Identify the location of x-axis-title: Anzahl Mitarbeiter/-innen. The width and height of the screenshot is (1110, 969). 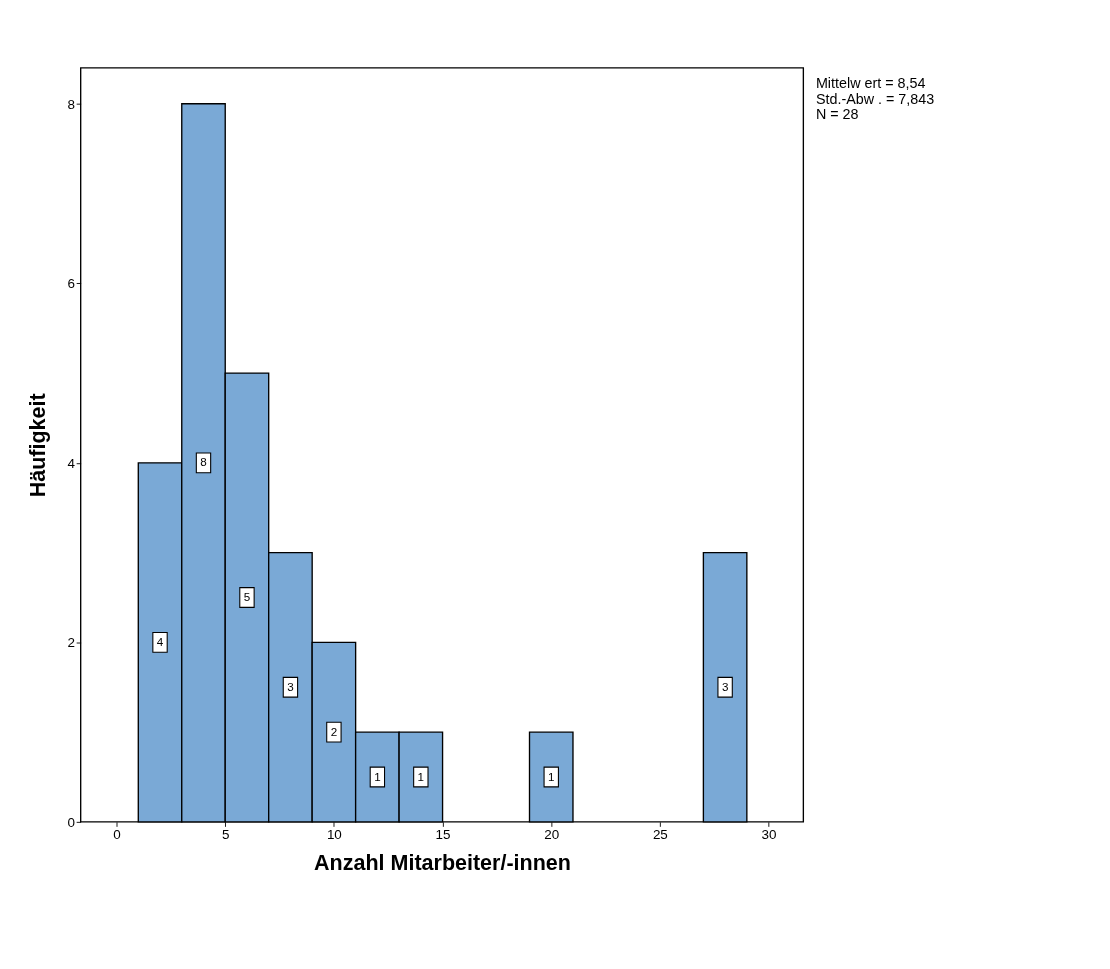
(442, 862).